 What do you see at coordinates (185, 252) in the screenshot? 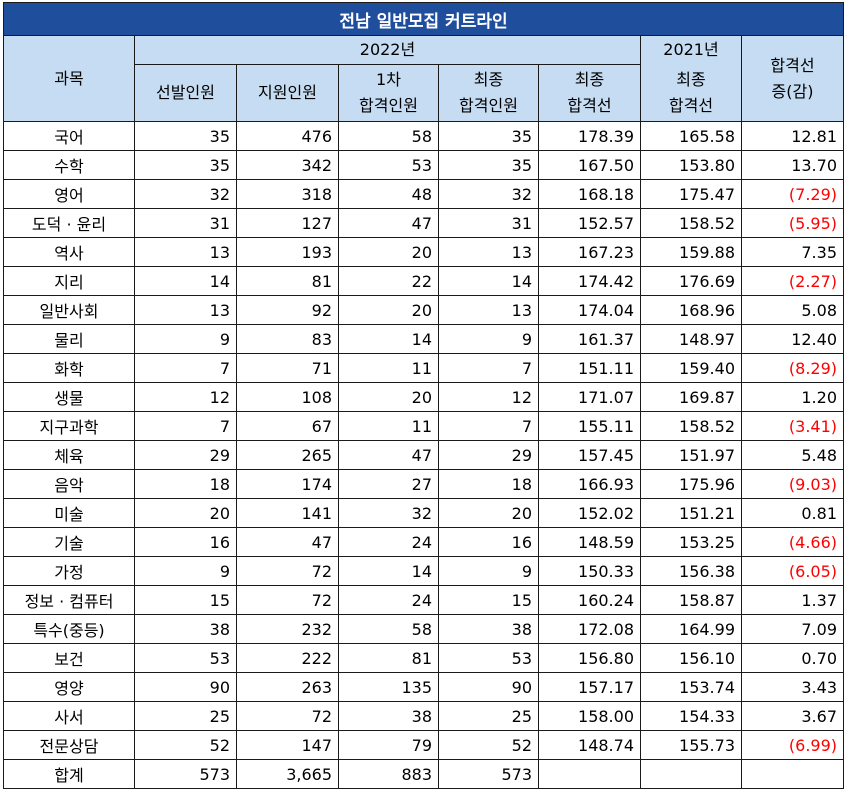
I see `cell-selected: 13` at bounding box center [185, 252].